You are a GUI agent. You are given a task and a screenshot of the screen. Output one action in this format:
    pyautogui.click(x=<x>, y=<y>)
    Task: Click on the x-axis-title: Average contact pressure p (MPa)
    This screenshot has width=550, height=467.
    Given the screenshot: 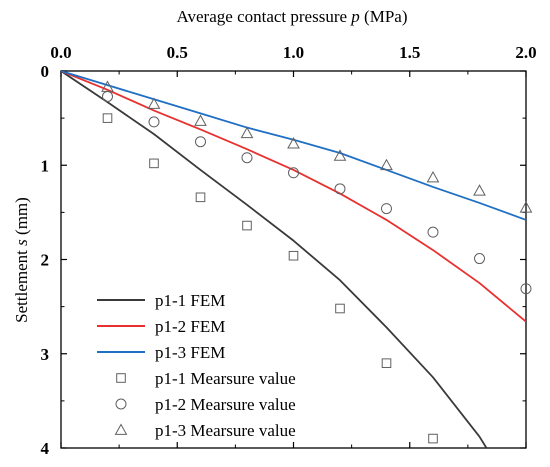 What is the action you would take?
    pyautogui.click(x=292, y=16)
    